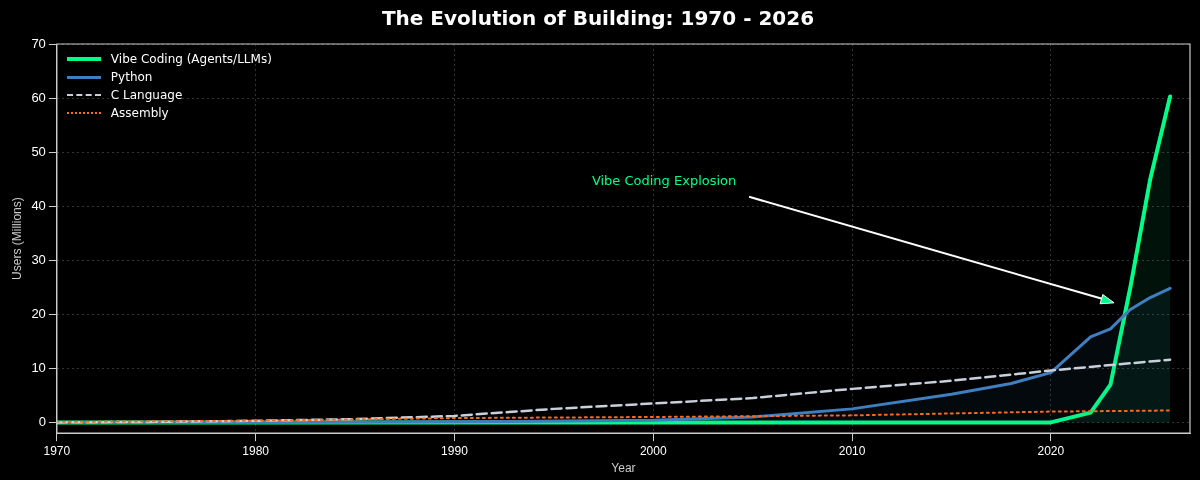 This screenshot has height=480, width=1200. I want to click on x-tick-label: 2000, so click(653, 450).